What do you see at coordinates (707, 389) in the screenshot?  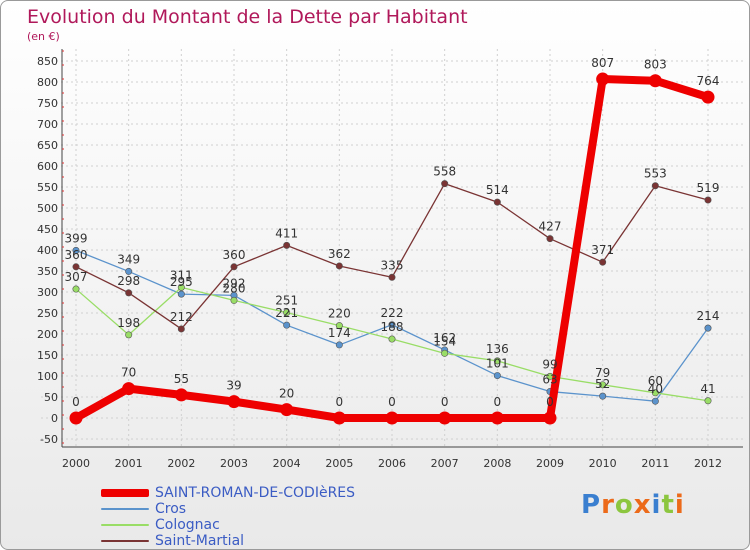 I see `data-label: 41` at bounding box center [707, 389].